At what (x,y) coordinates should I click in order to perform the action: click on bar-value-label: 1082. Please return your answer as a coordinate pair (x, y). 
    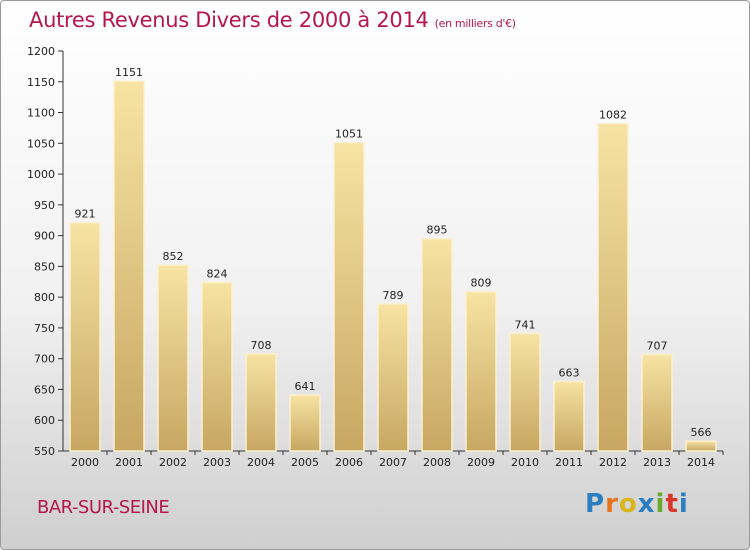
    Looking at the image, I should click on (613, 115).